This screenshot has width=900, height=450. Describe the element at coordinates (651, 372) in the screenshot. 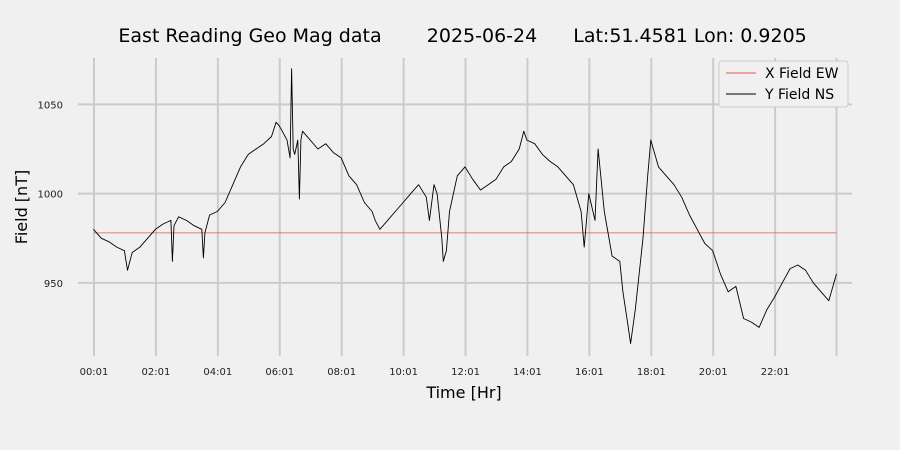

I see `x-tick-label: 18:01` at that location.